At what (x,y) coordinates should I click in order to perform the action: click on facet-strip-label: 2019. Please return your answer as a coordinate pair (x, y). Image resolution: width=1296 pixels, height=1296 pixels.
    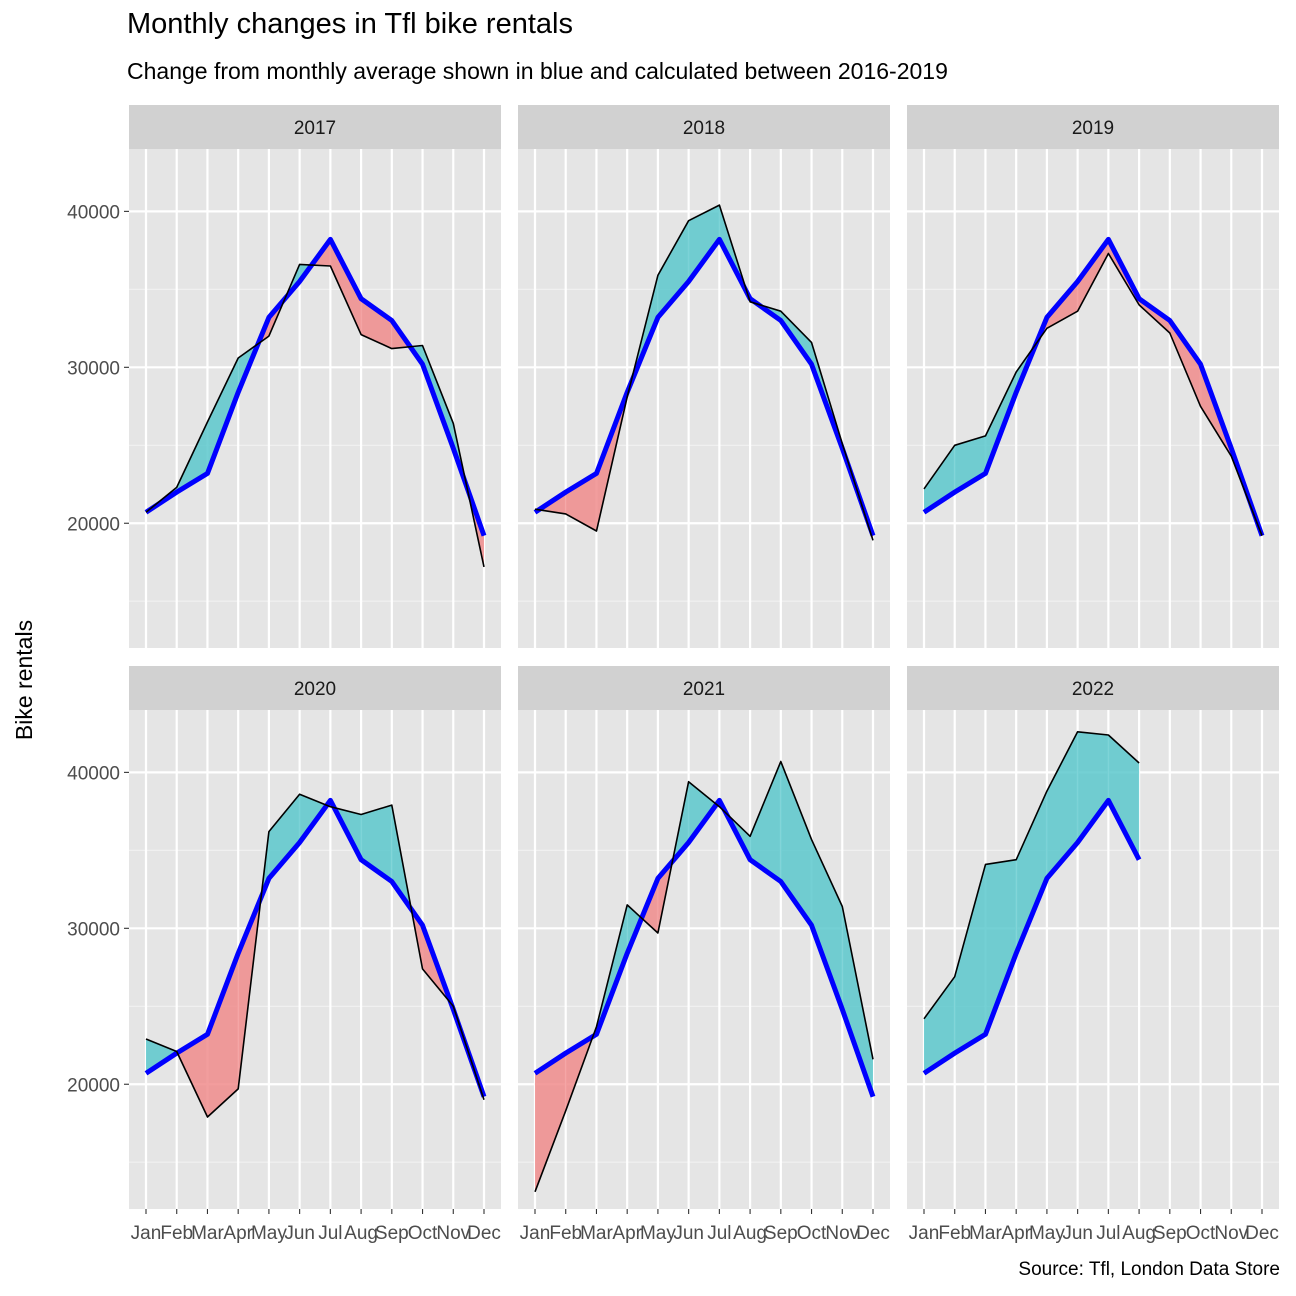
    Looking at the image, I should click on (1093, 128).